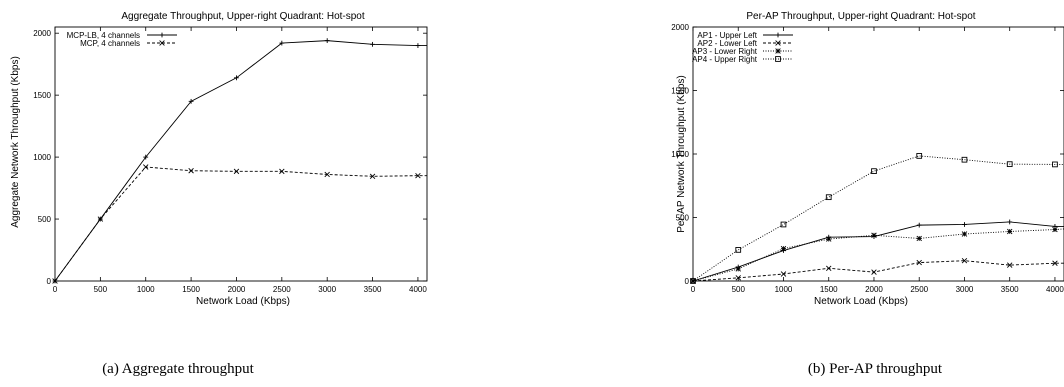 The width and height of the screenshot is (1064, 387). Describe the element at coordinates (919, 289) in the screenshot. I see `chart-b-xtick-label: 2500` at that location.